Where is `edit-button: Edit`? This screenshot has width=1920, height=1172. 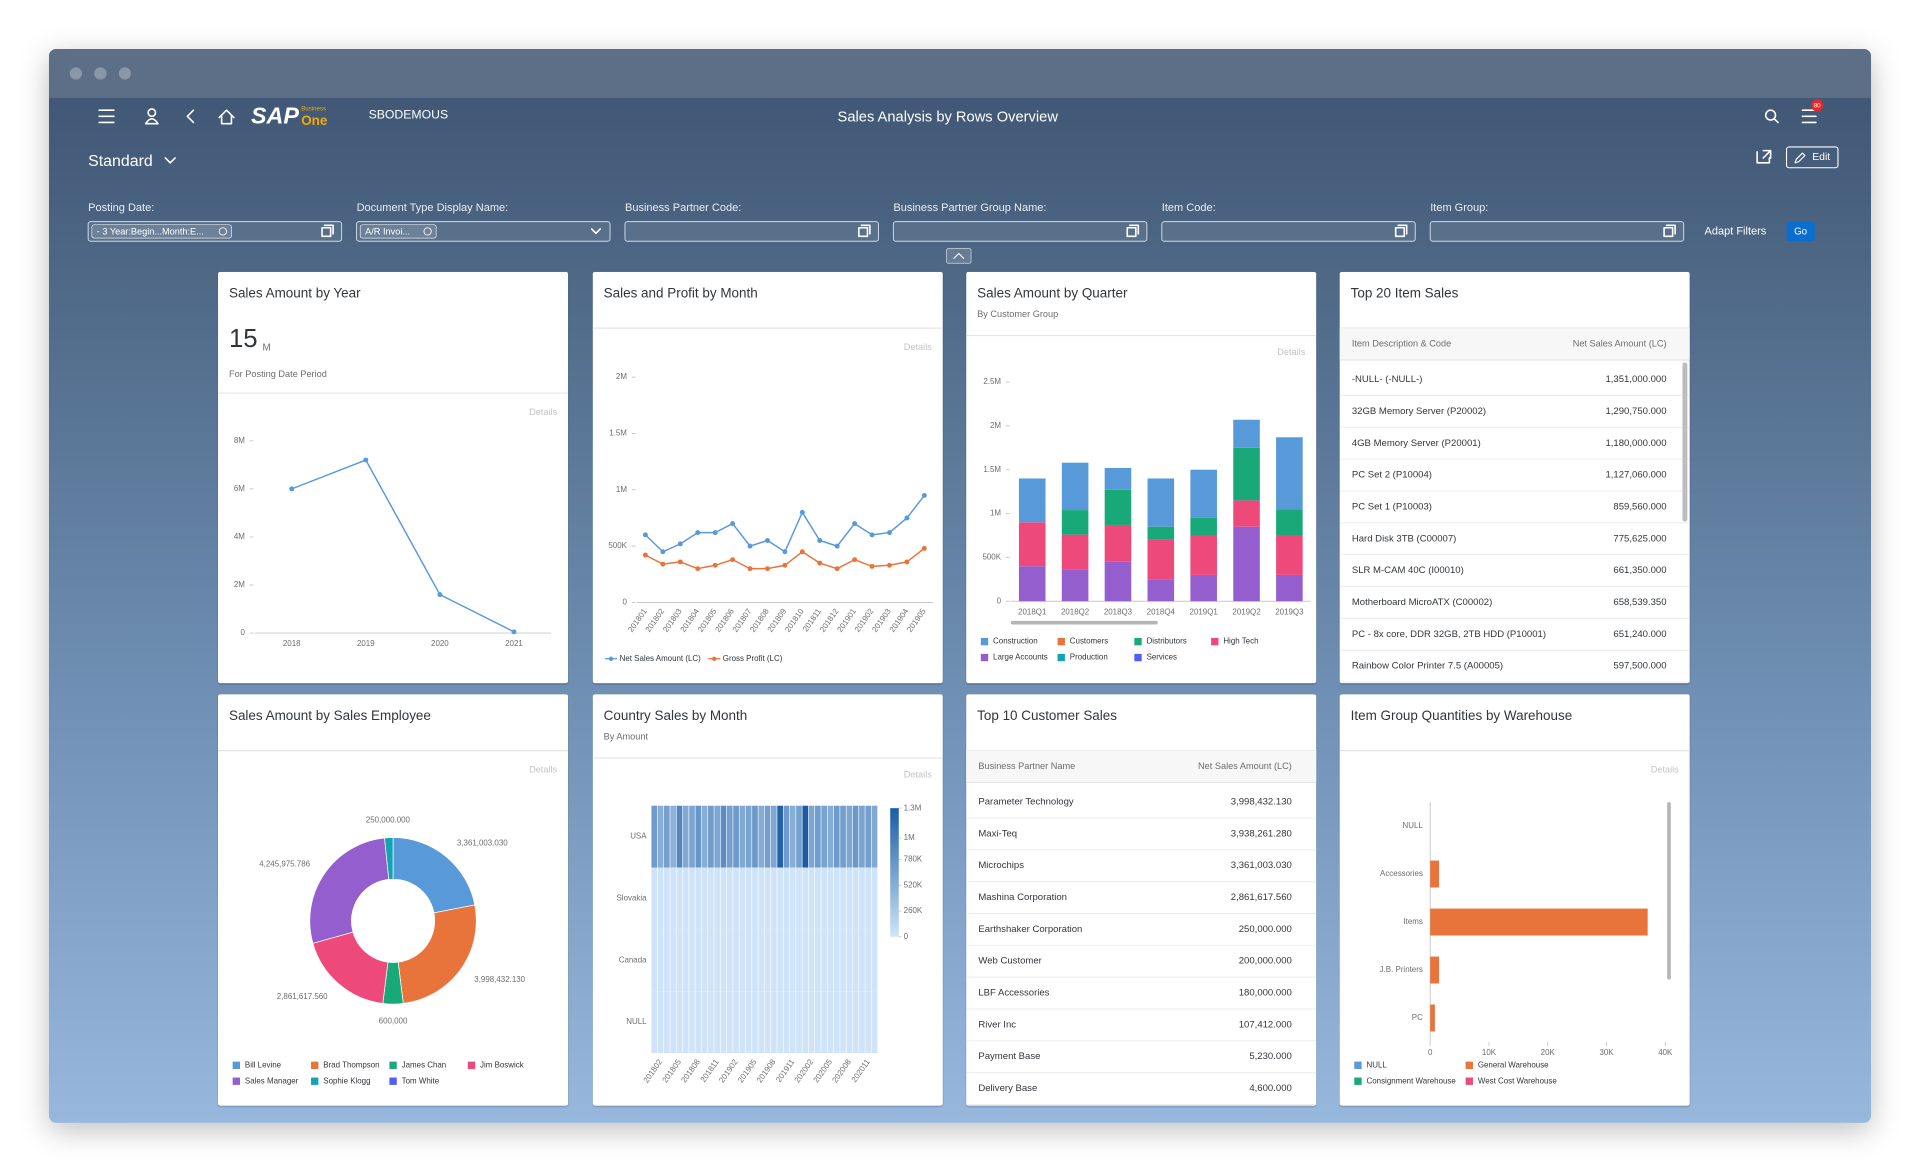
edit-button: Edit is located at coordinates (1812, 157).